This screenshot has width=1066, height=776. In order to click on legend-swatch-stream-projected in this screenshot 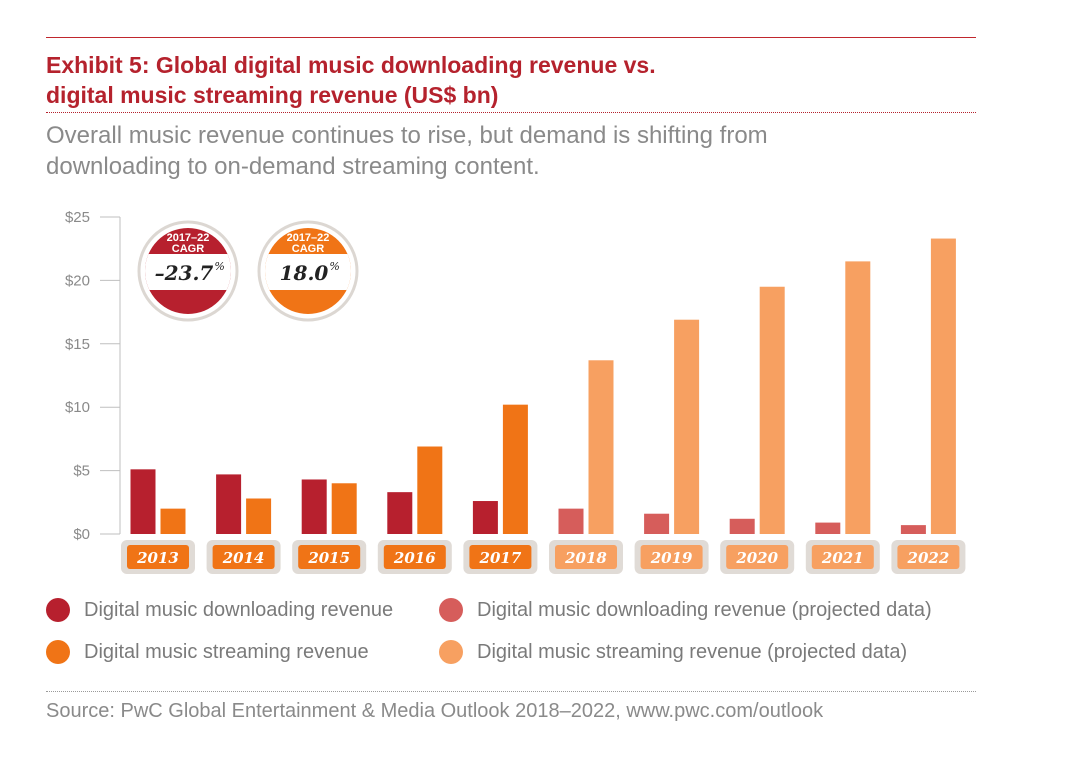, I will do `click(451, 652)`.